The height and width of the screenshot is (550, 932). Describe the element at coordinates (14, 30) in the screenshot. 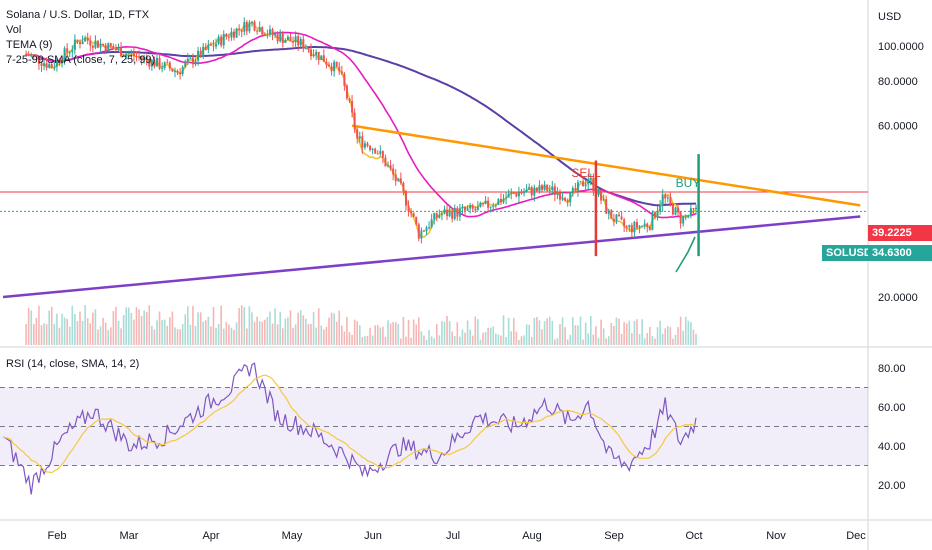

I see `vol-legend: Vol` at that location.